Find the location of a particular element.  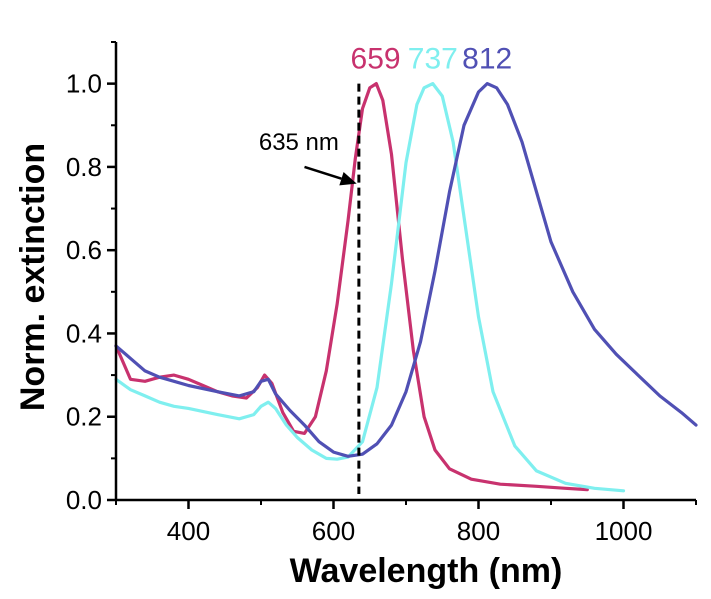

peak-label-737: 737 is located at coordinates (433, 59).